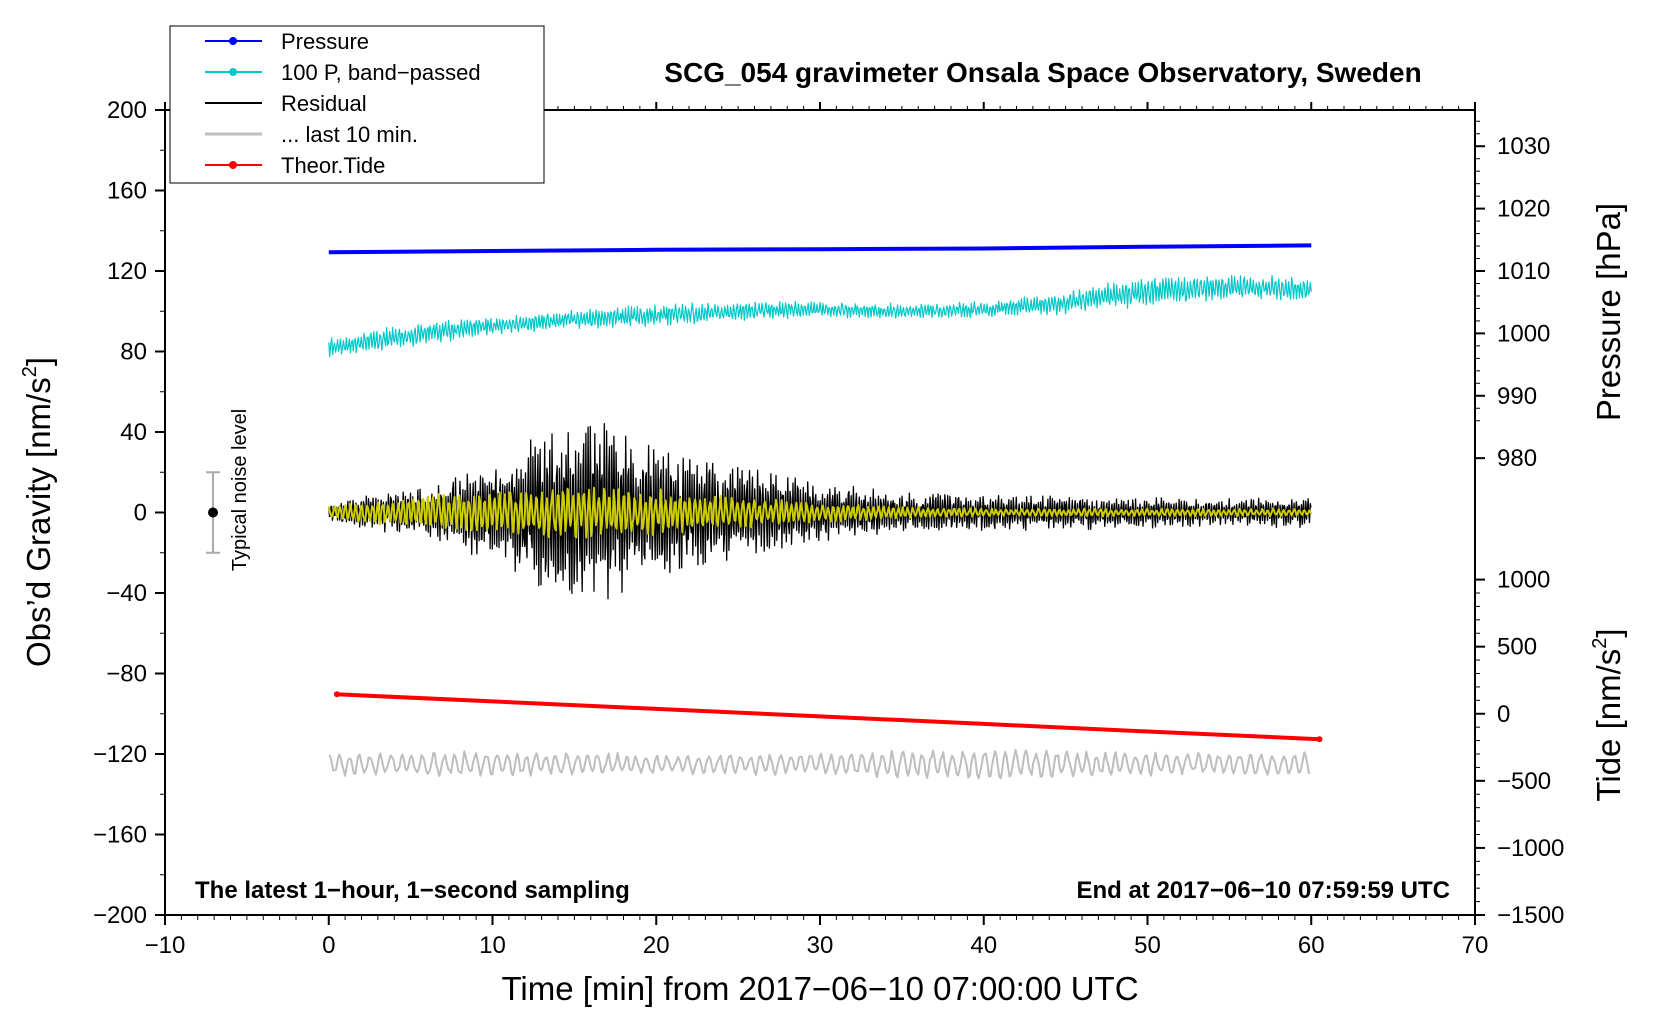 The width and height of the screenshot is (1660, 1020). What do you see at coordinates (1523, 580) in the screenshot?
I see `tide-tick-label: 1000` at bounding box center [1523, 580].